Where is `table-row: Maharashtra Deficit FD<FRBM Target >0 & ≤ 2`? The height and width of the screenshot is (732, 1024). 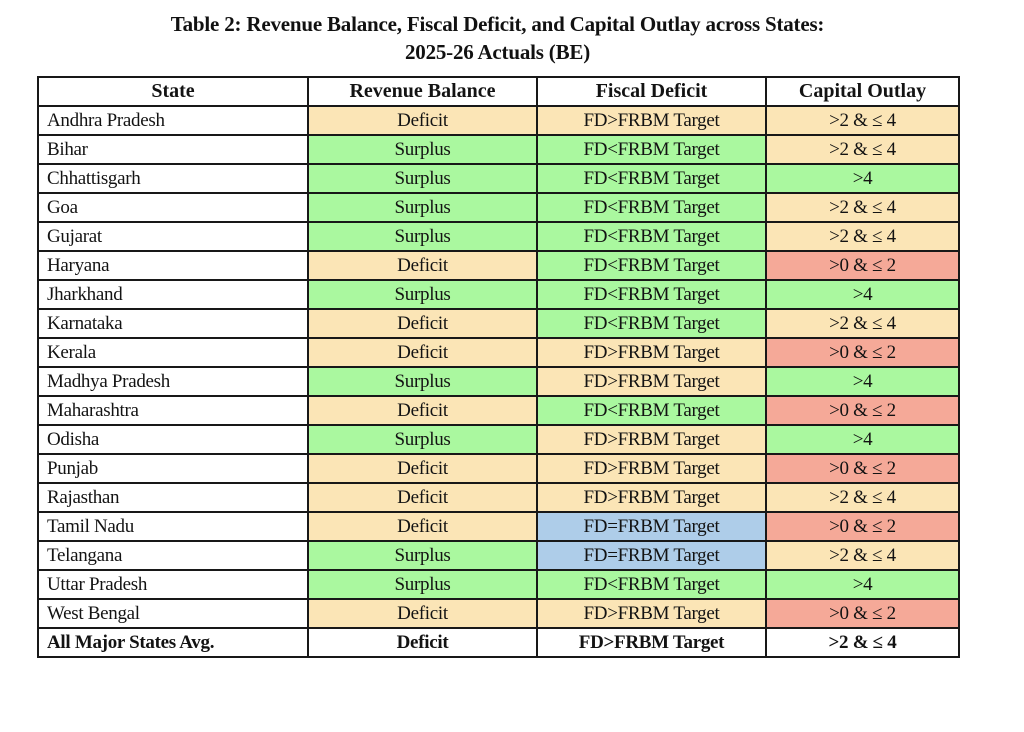
table-row: Maharashtra Deficit FD<FRBM Target >0 & ≤ 2 is located at coordinates (498, 410).